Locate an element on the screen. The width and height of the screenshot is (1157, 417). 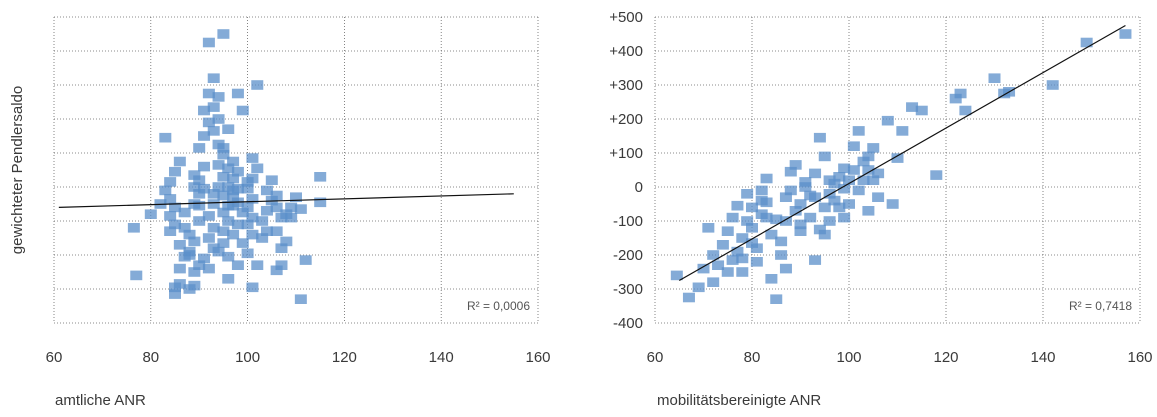
y-tick-label: +500 is located at coordinates (626, 17).